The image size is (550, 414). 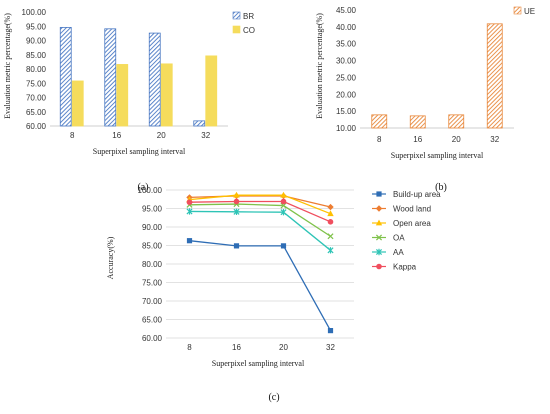 What do you see at coordinates (142, 187) in the screenshot?
I see `panel-label-a: (a)` at bounding box center [142, 187].